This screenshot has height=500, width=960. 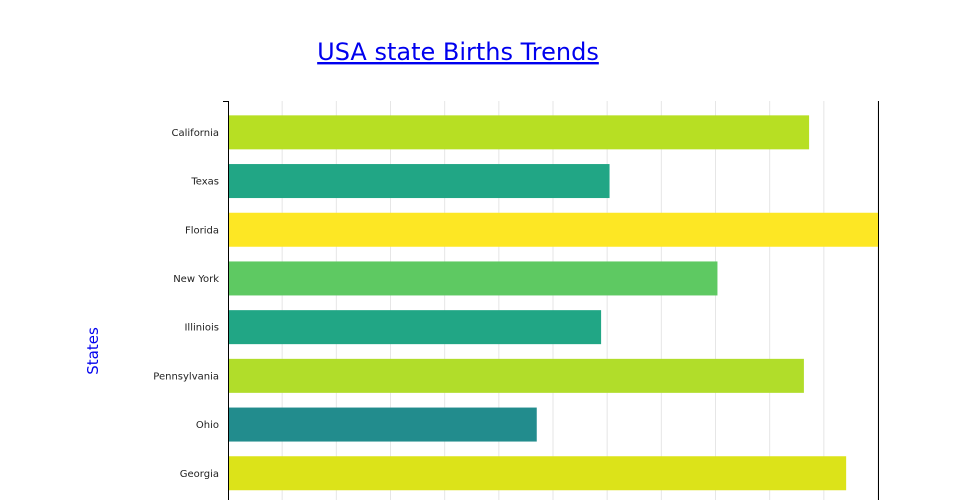 What do you see at coordinates (202, 230) in the screenshot?
I see `y-tick-label: Florida` at bounding box center [202, 230].